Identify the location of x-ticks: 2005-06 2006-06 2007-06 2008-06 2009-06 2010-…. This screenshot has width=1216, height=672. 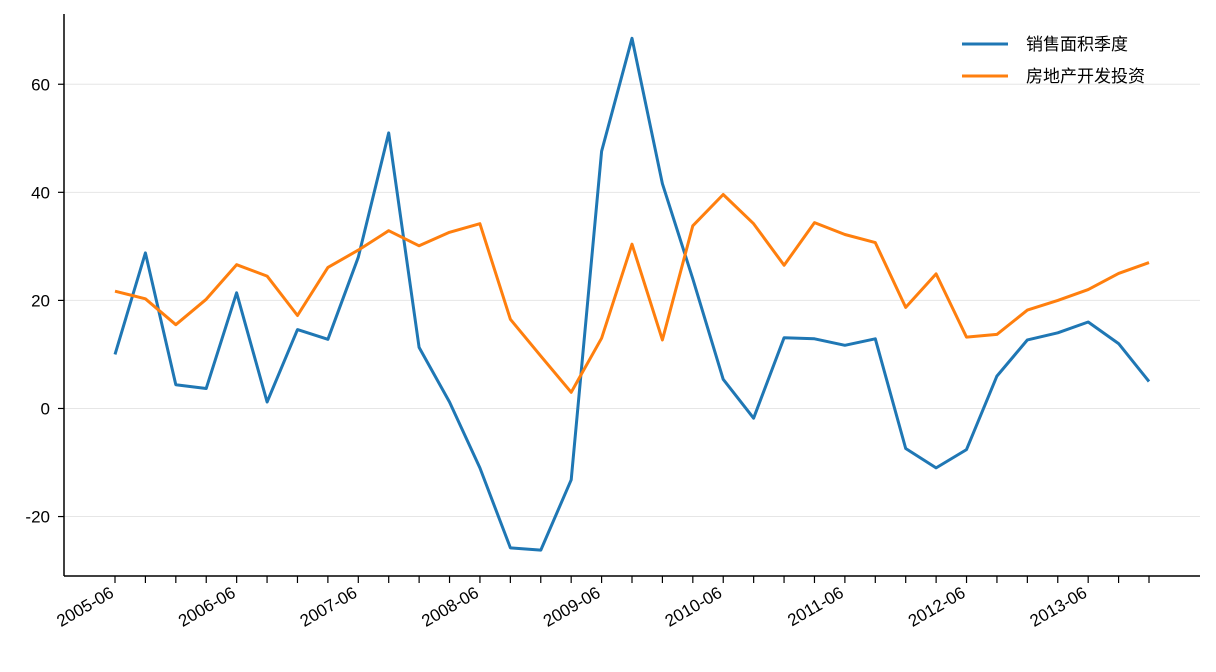
(601, 603).